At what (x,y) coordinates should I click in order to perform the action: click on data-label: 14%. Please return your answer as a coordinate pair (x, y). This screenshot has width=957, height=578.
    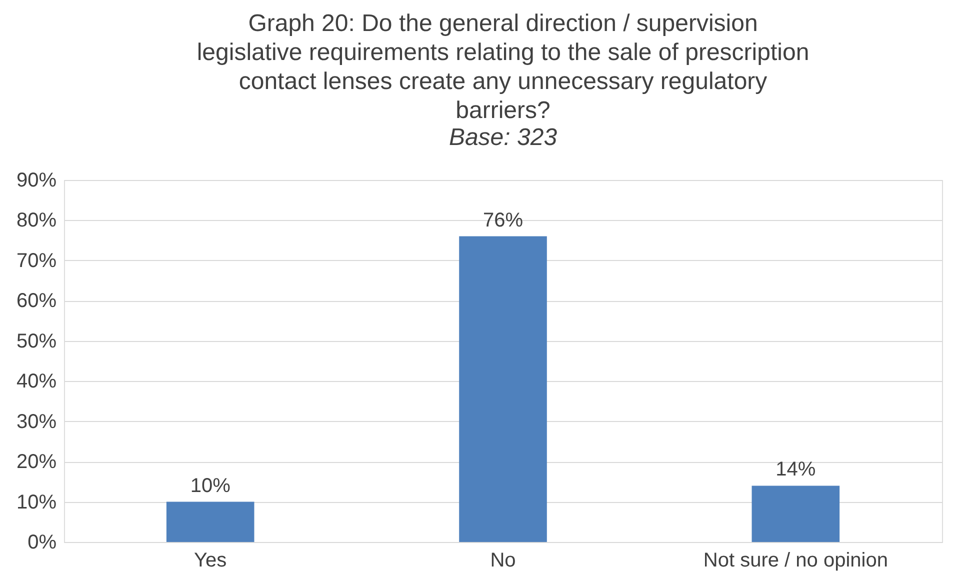
    Looking at the image, I should click on (796, 469).